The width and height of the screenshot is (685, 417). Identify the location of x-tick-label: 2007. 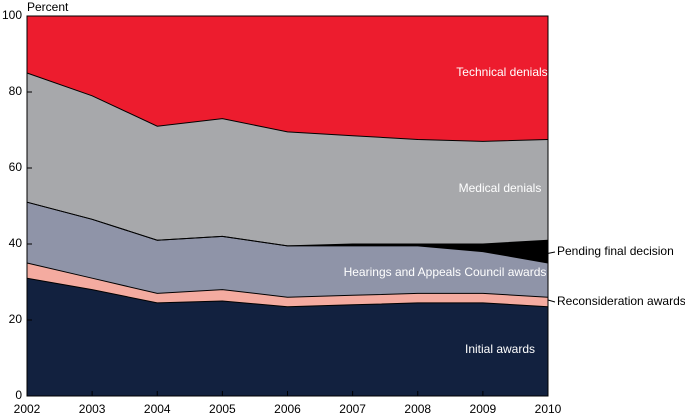
(352, 409).